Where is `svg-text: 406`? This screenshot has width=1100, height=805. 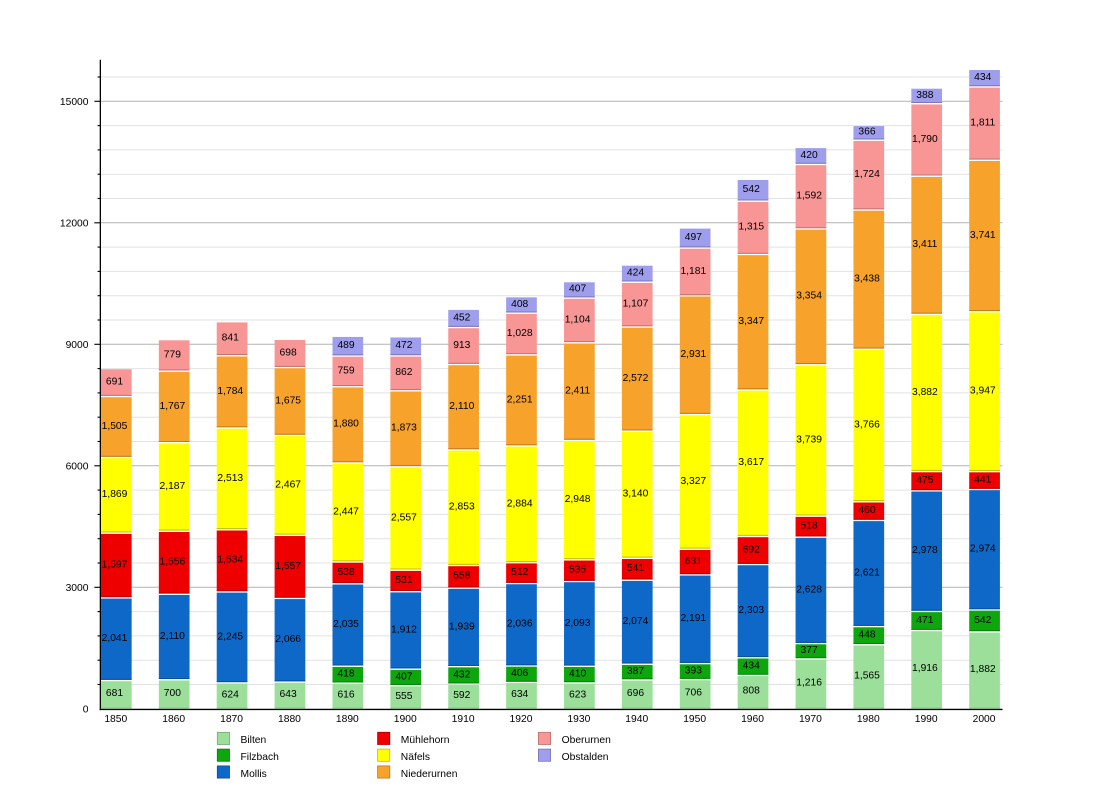 svg-text: 406 is located at coordinates (519, 673).